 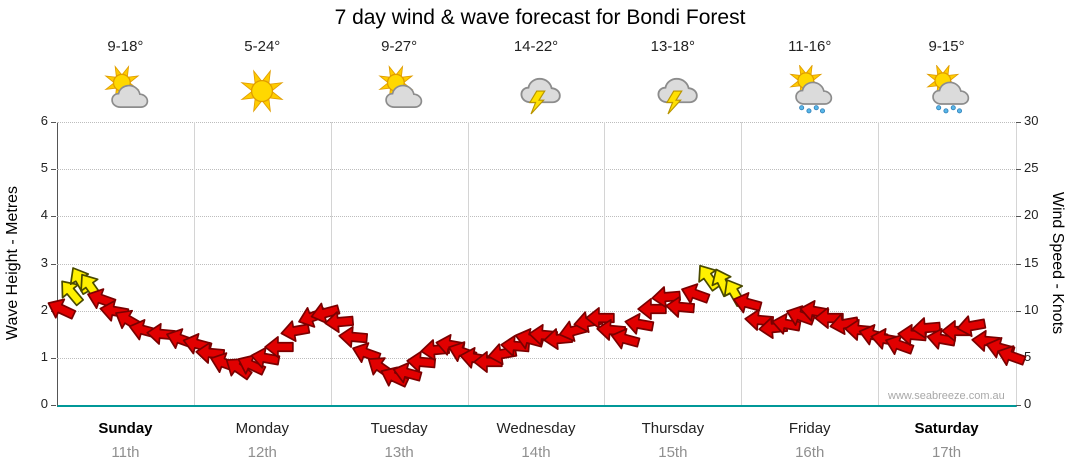 I want to click on day-name: Wednesday, so click(x=536, y=428).